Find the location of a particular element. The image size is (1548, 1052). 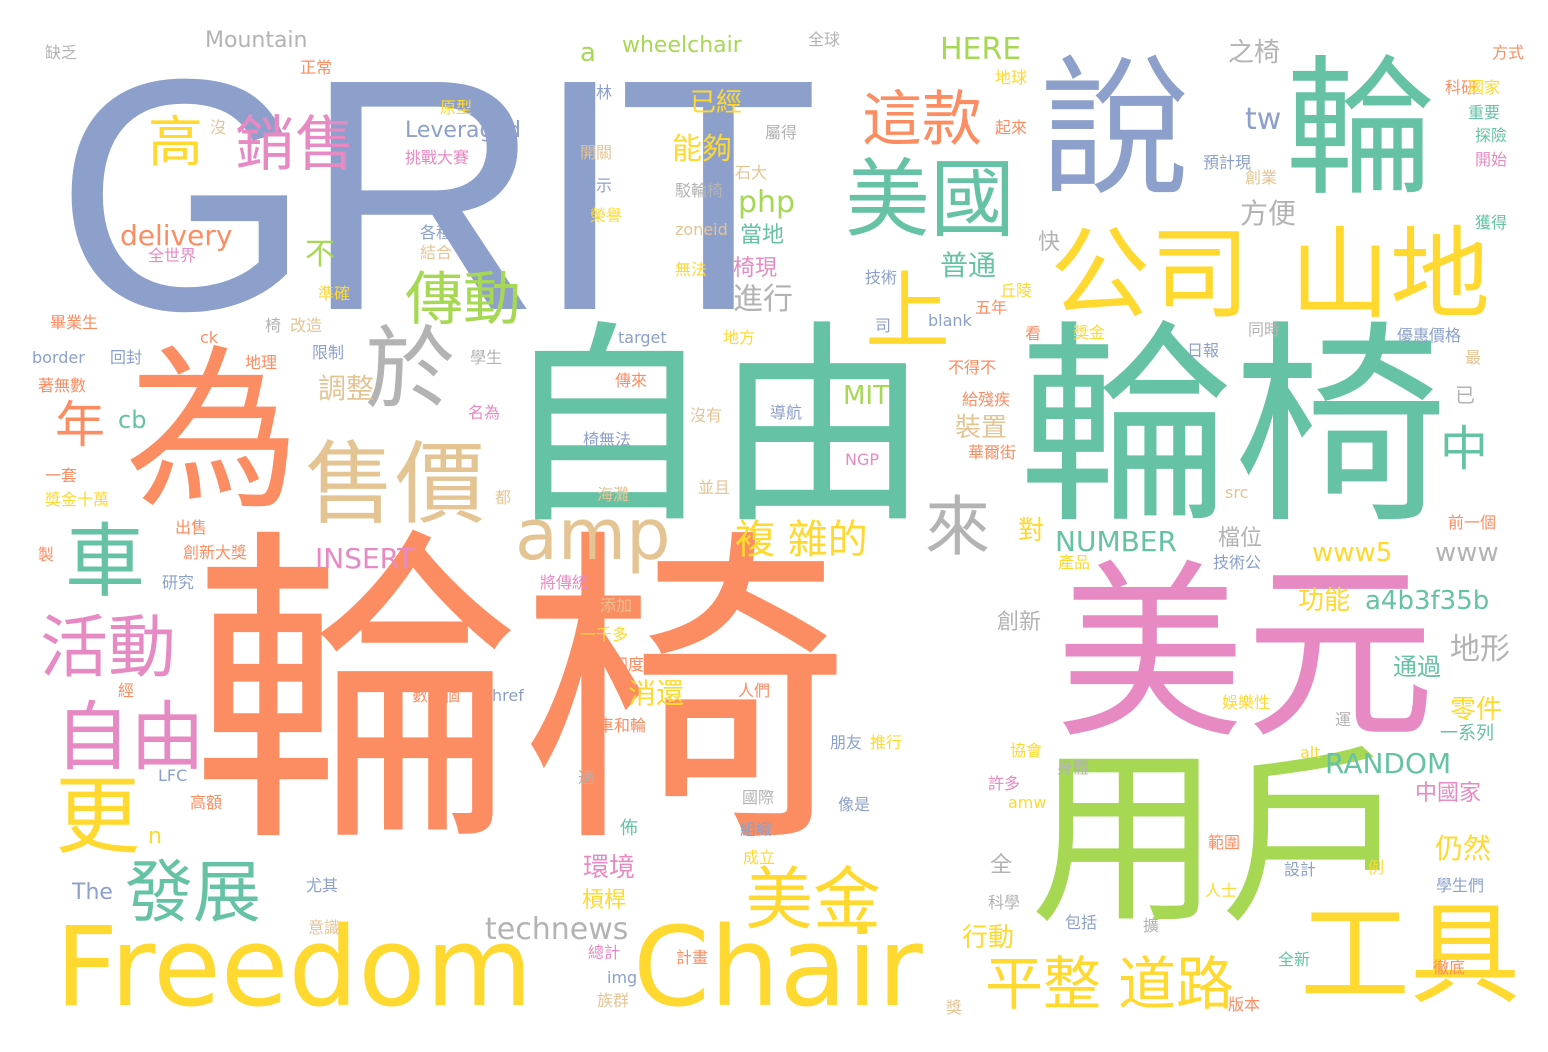

word-cloud-word: 椅 is located at coordinates (273, 325).